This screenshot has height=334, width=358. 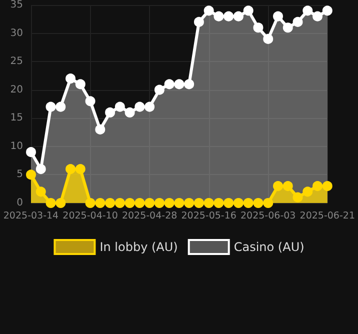 I want to click on y-tick-label: 20, so click(x=16, y=90).